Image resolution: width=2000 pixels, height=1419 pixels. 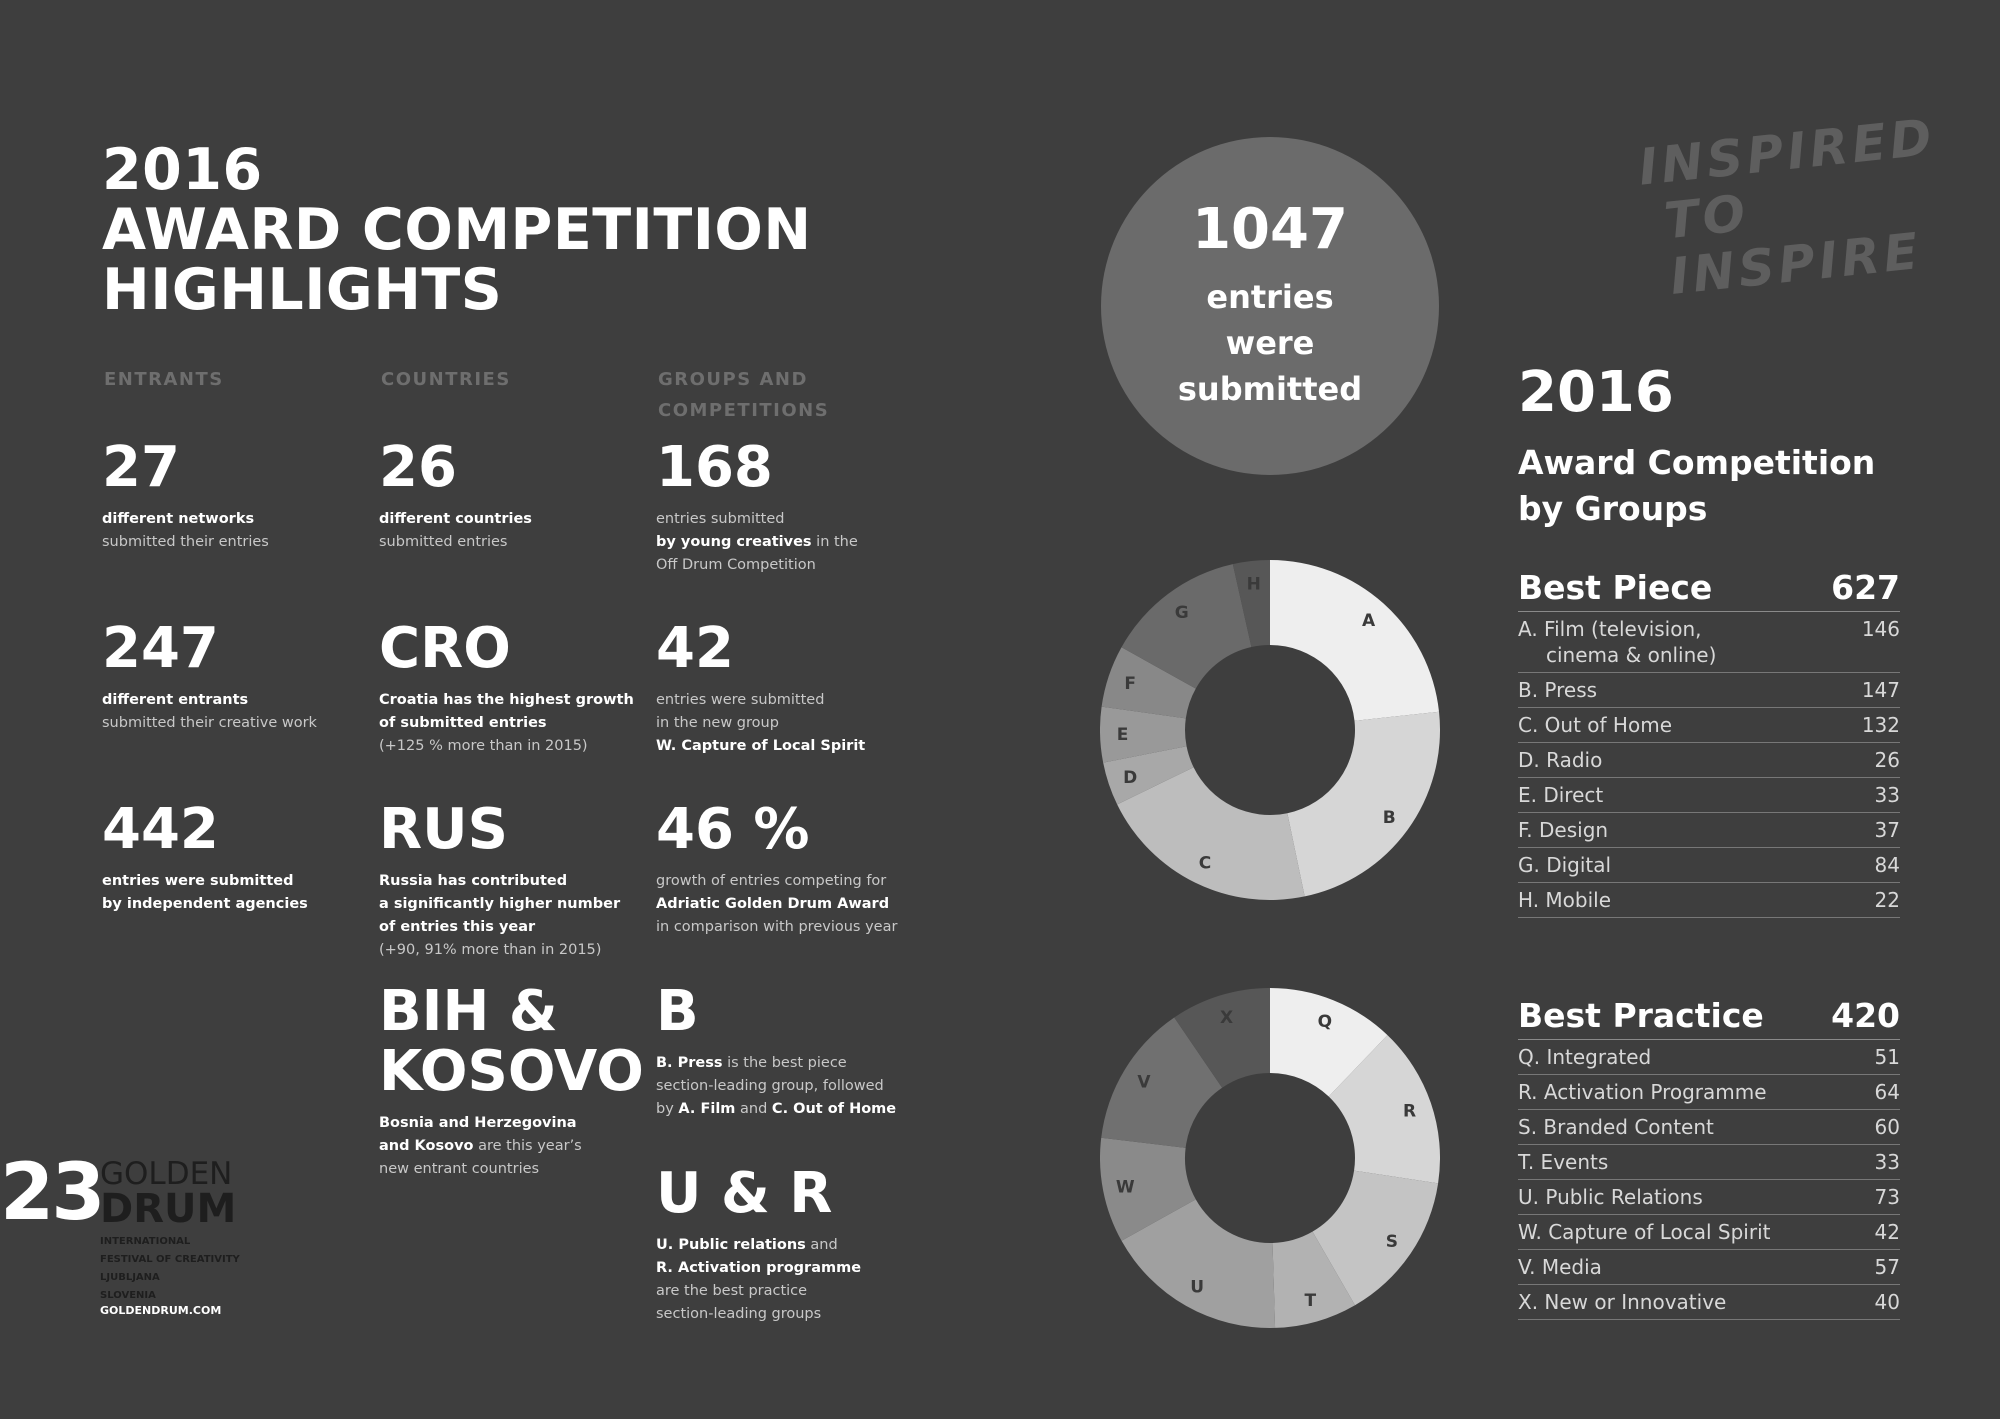 What do you see at coordinates (1887, 1232) in the screenshot?
I see `group-row-value: 42` at bounding box center [1887, 1232].